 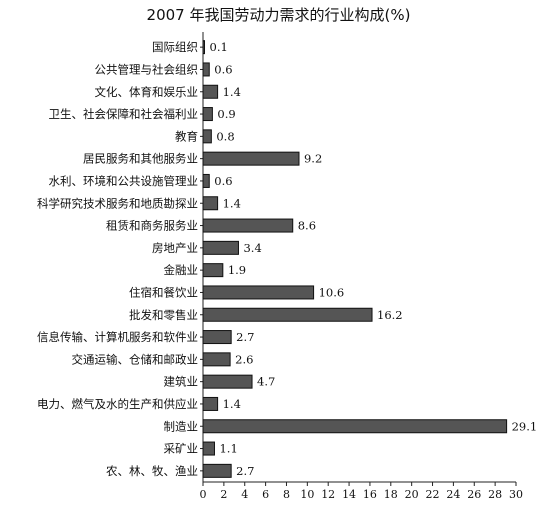 What do you see at coordinates (332, 292) in the screenshot?
I see `value-label: 10.6` at bounding box center [332, 292].